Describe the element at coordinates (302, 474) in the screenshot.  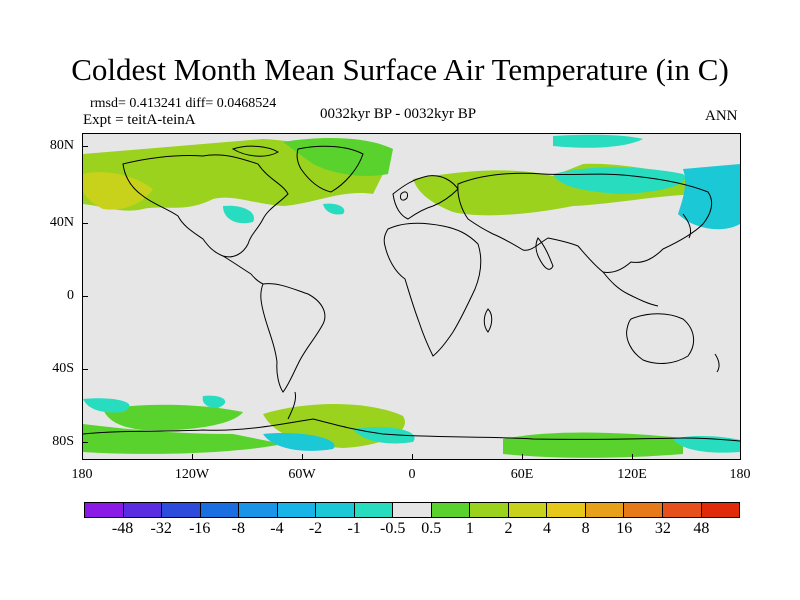
I see `lon-label: 60W` at that location.